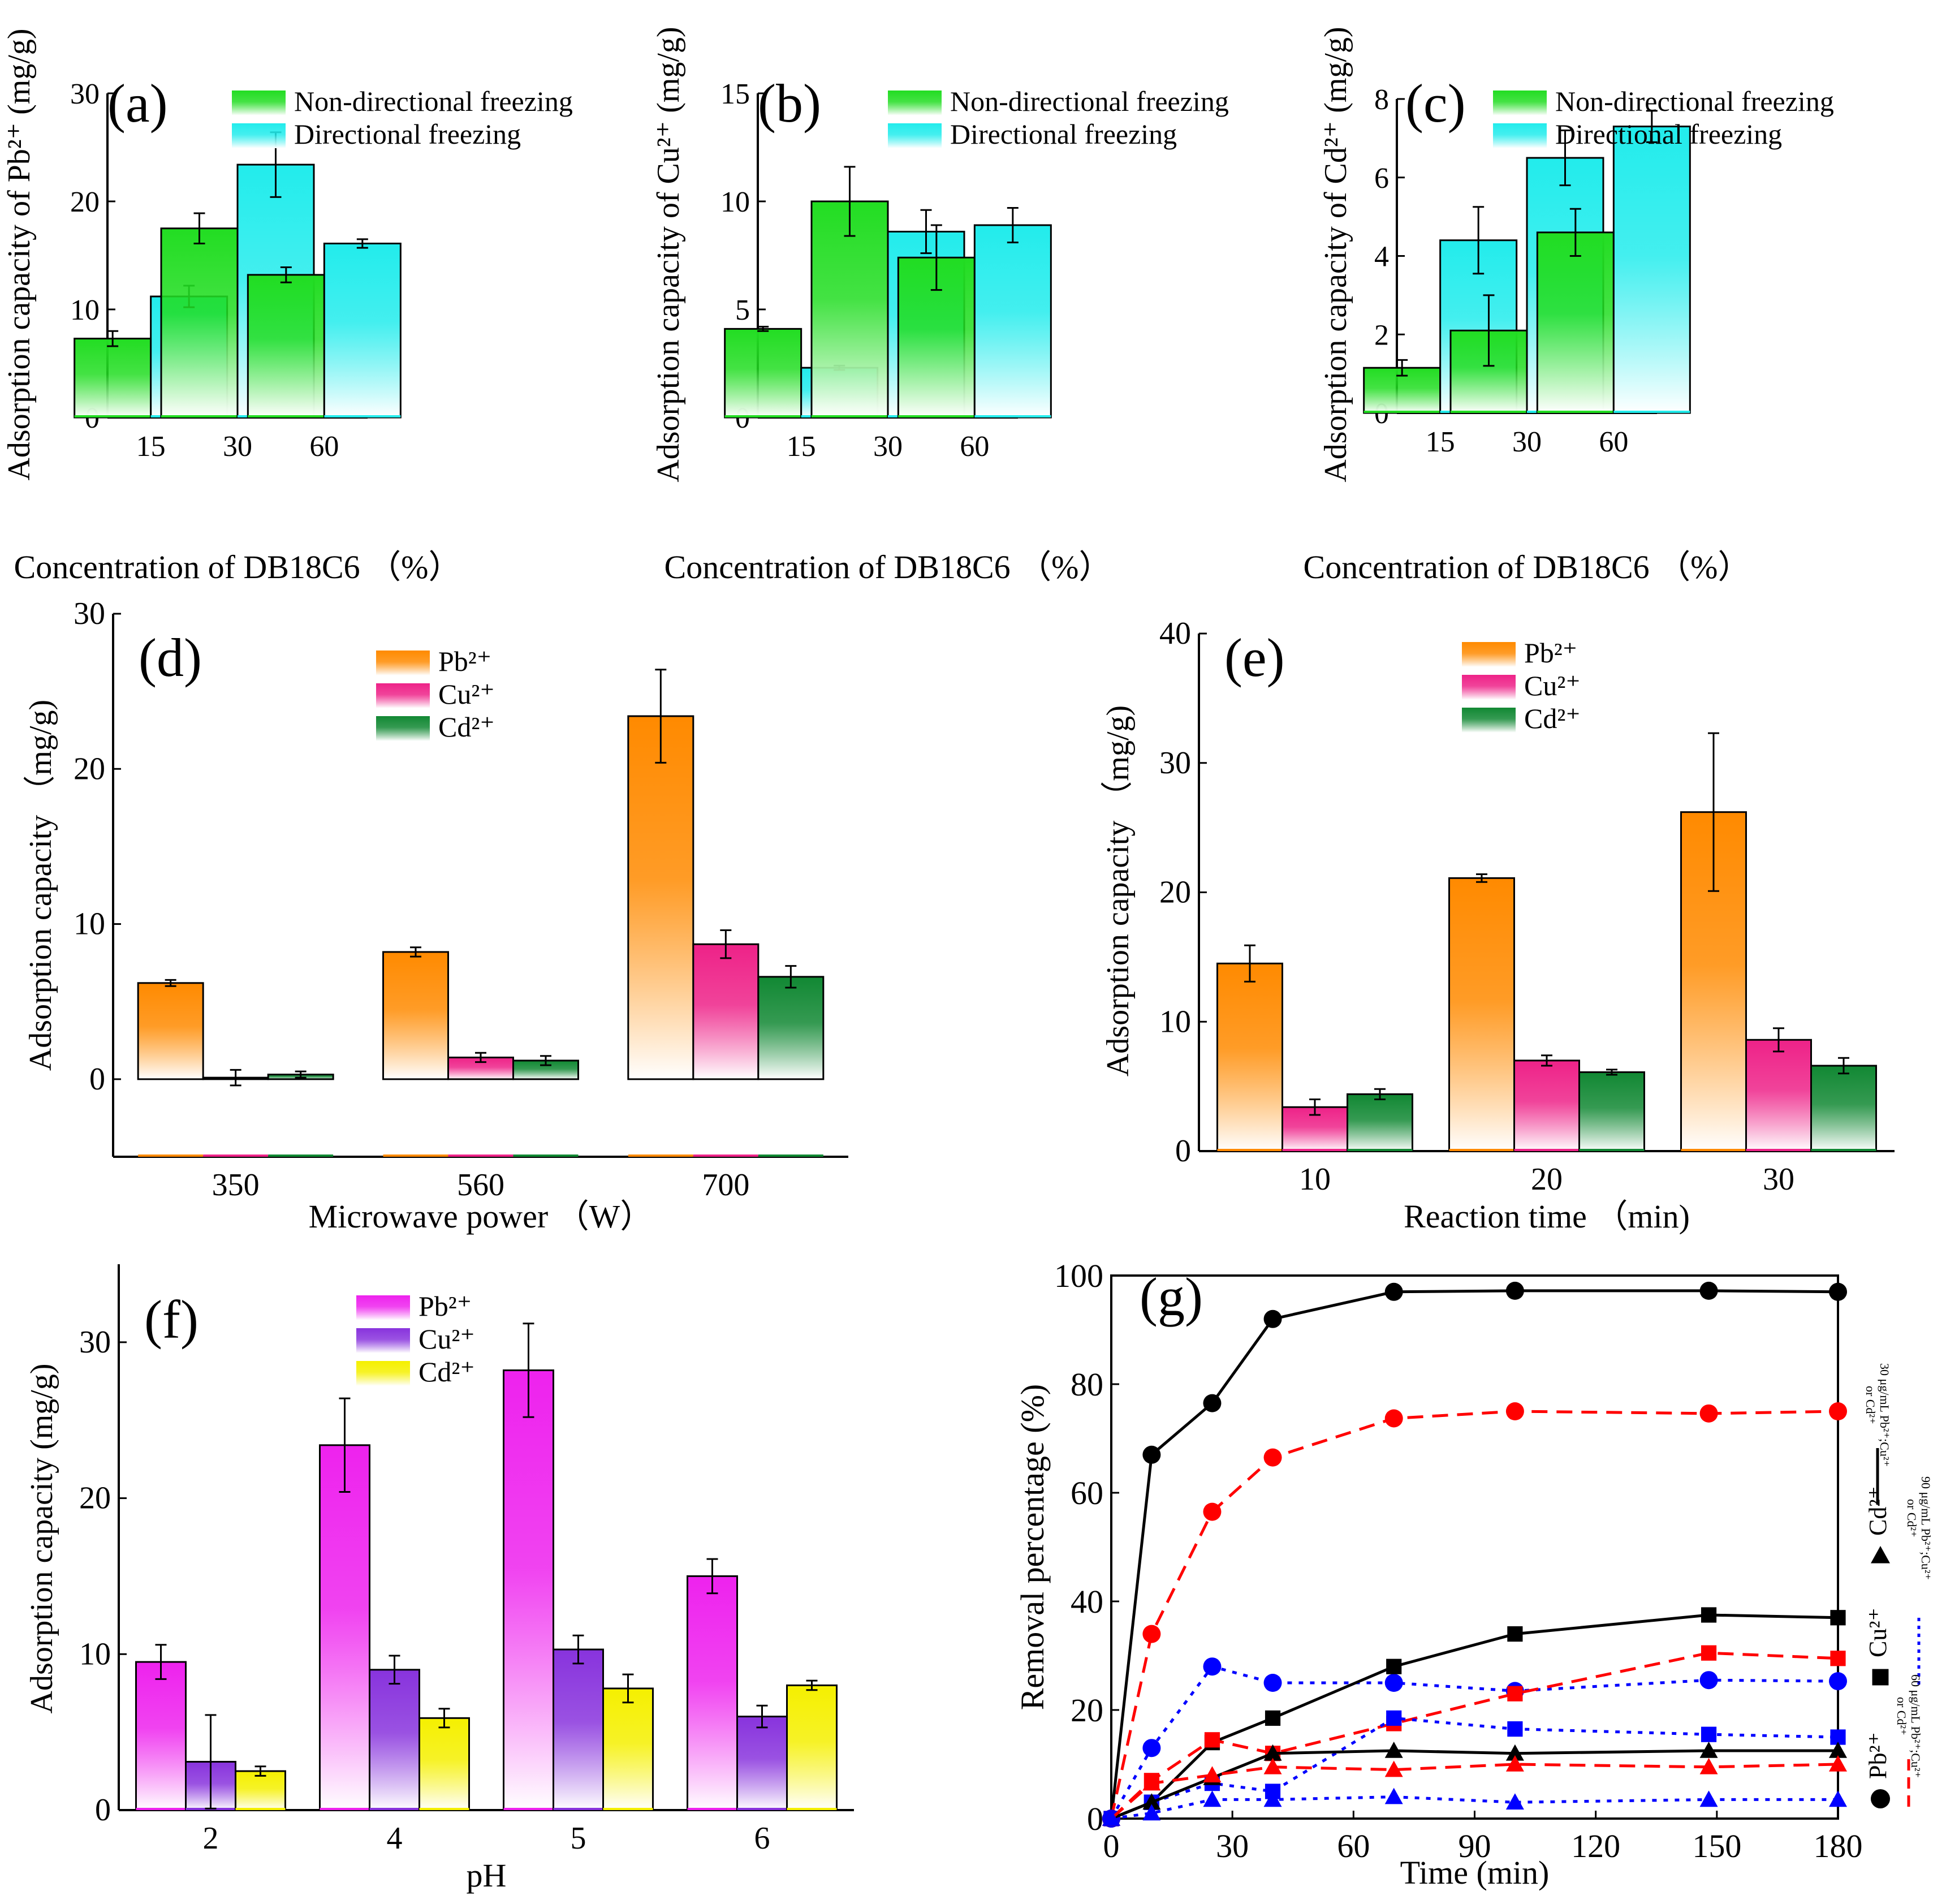  What do you see at coordinates (20, 254) in the screenshot?
I see `y-axis-label: Adsorption capacity of Pb²⁺ (mg/g)` at bounding box center [20, 254].